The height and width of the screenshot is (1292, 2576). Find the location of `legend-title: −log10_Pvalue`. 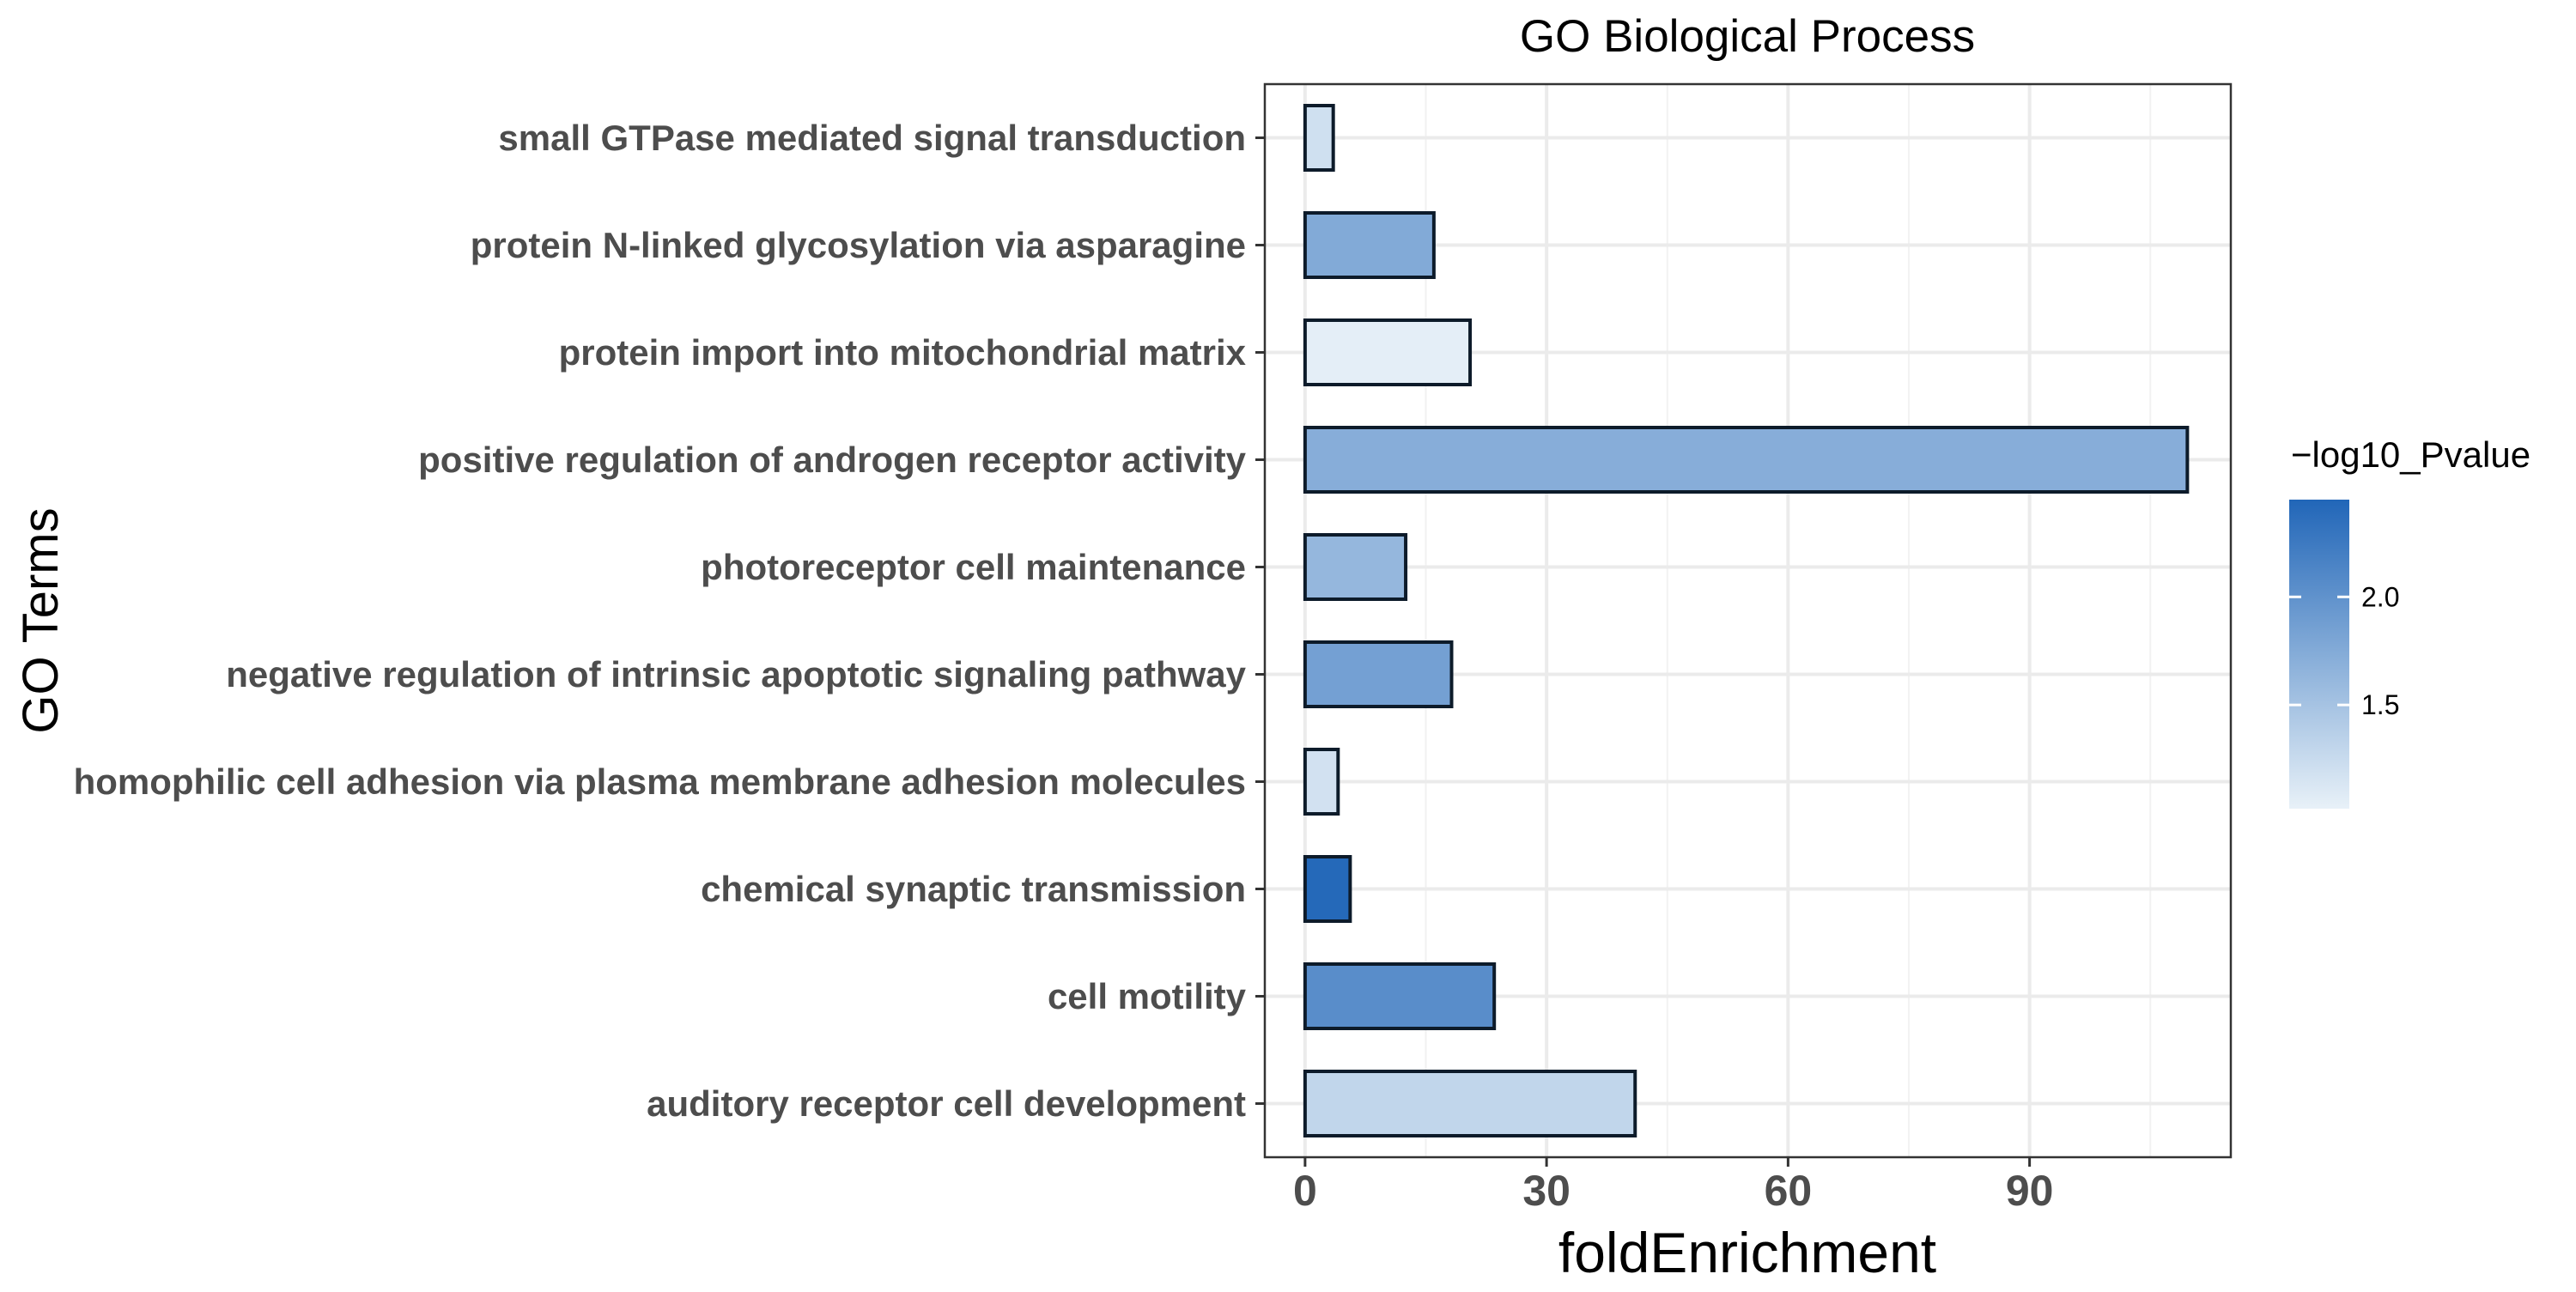

legend-title: −log10_Pvalue is located at coordinates (2411, 454).